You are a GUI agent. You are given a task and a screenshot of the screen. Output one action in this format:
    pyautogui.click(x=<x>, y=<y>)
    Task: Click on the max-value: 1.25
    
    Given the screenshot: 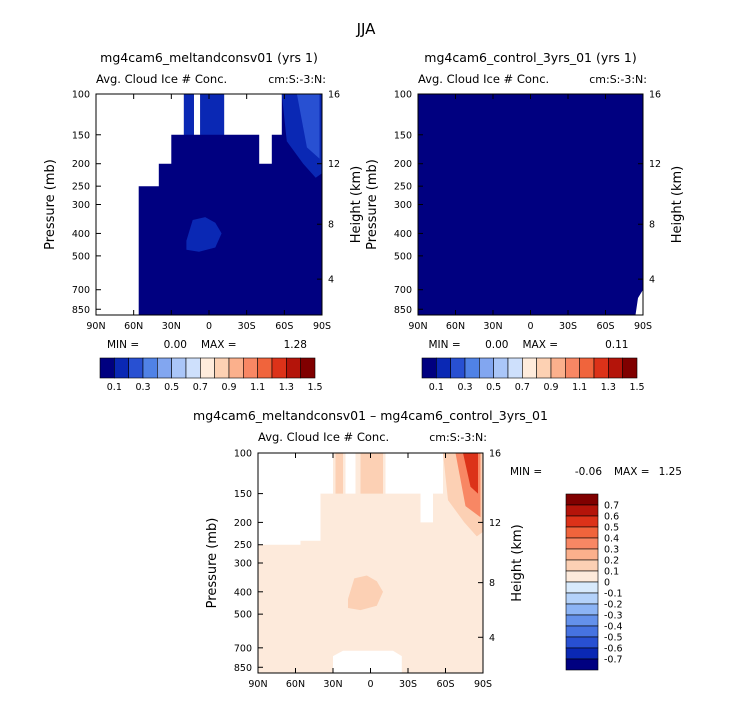 What is the action you would take?
    pyautogui.click(x=670, y=472)
    